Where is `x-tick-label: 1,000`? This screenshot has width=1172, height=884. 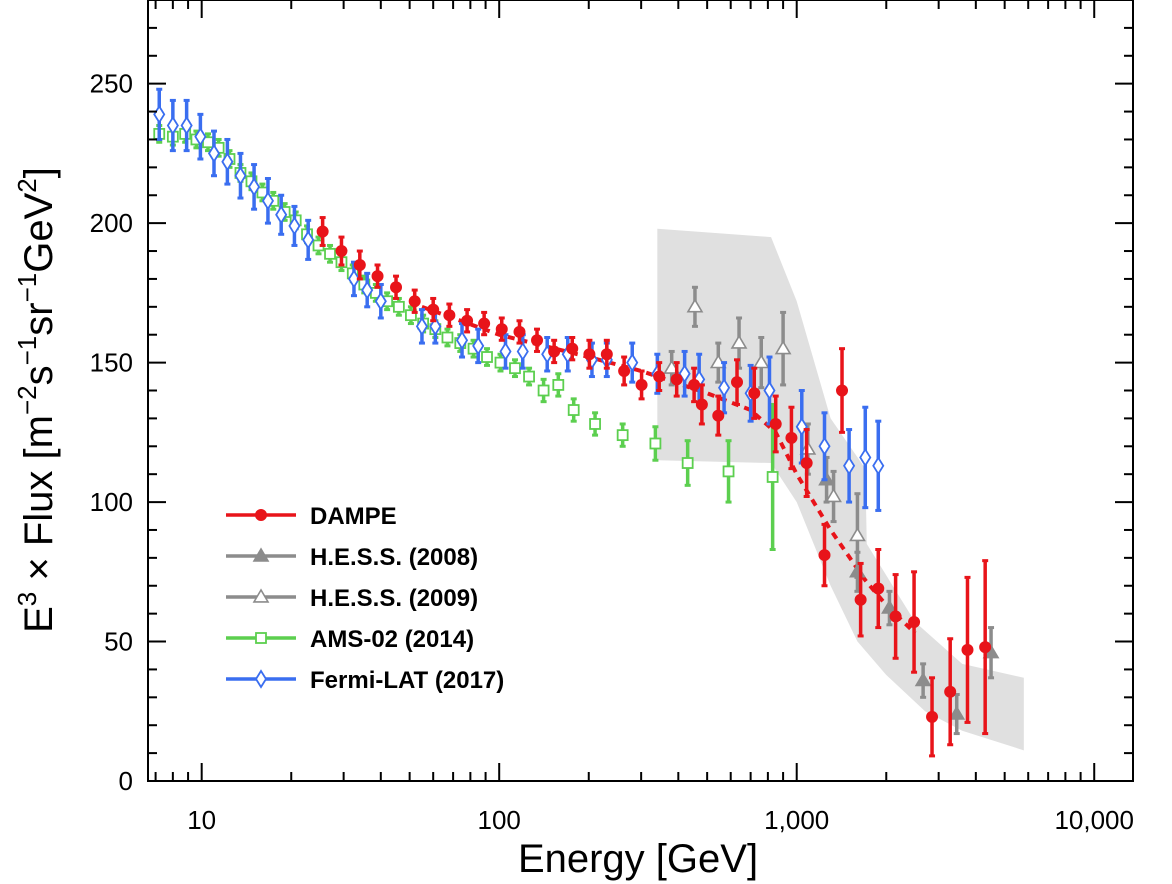 x-tick-label: 1,000 is located at coordinates (796, 820).